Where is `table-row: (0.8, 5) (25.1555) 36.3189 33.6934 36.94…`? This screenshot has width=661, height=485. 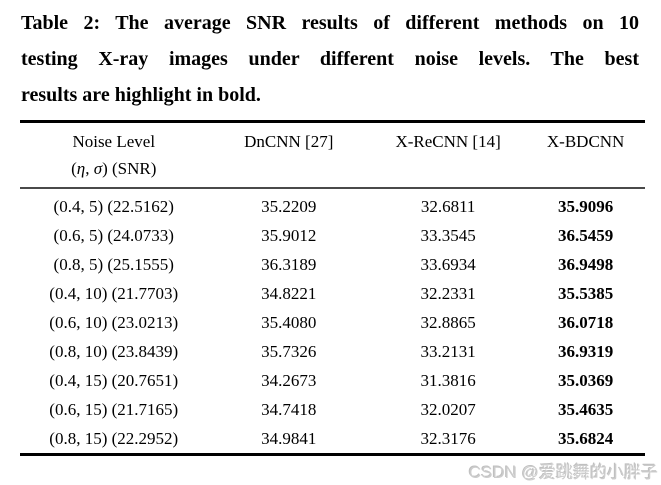 table-row: (0.8, 5) (25.1555) 36.3189 33.6934 36.94… is located at coordinates (332, 264).